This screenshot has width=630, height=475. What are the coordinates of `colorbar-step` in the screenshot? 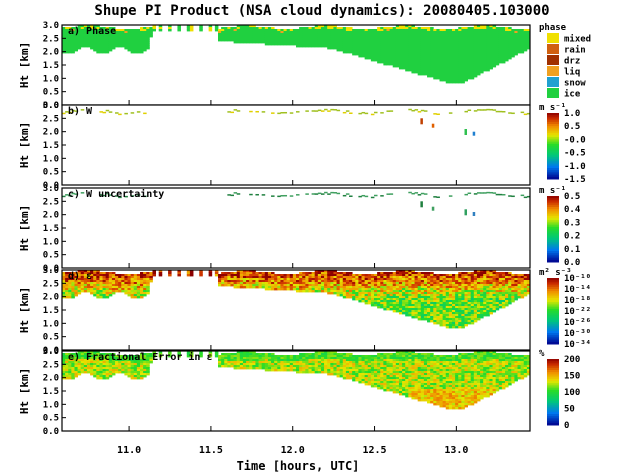 It's located at (553, 279).